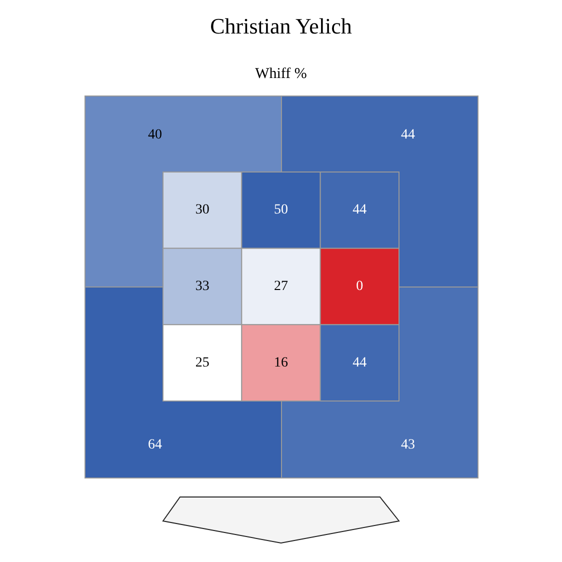 This screenshot has height=562, width=562. Describe the element at coordinates (281, 26) in the screenshot. I see `chart-title: Christian Yelich` at that location.